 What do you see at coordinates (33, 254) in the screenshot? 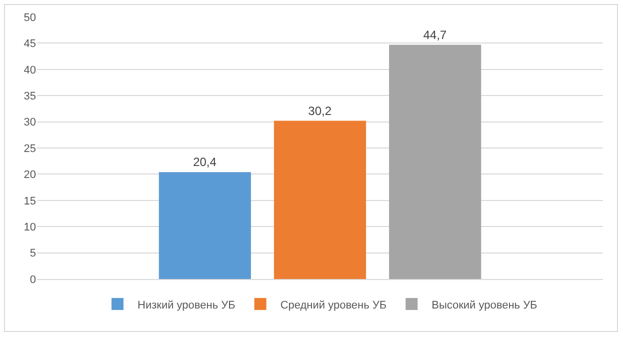
I see `y-tick-label: 5` at bounding box center [33, 254].